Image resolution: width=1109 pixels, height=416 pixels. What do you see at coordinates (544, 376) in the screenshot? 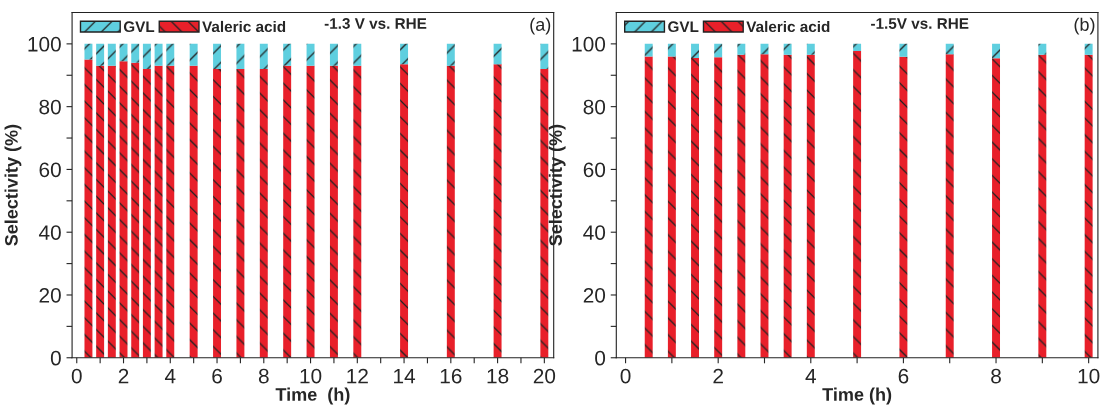
I see `x-tick-label: 20` at bounding box center [544, 376].